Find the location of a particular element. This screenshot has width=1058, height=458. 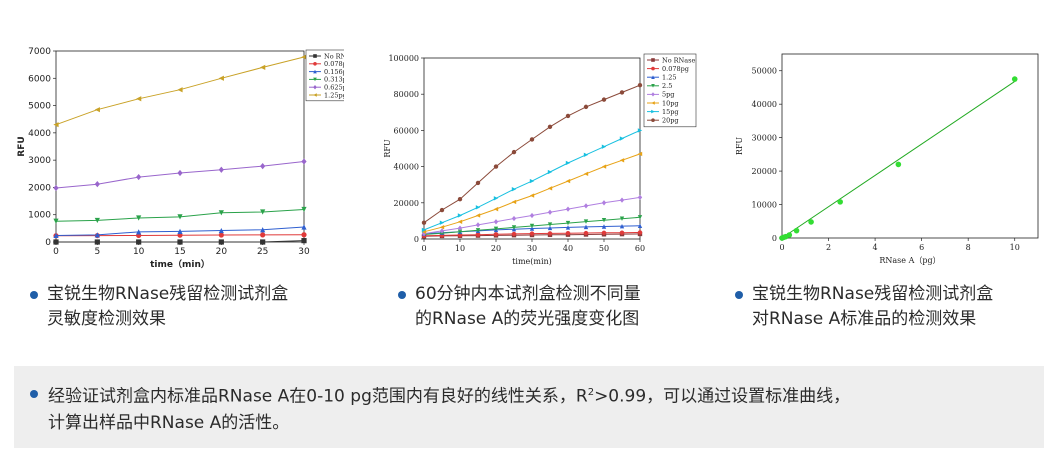

x-tick-label: 25 is located at coordinates (262, 252).